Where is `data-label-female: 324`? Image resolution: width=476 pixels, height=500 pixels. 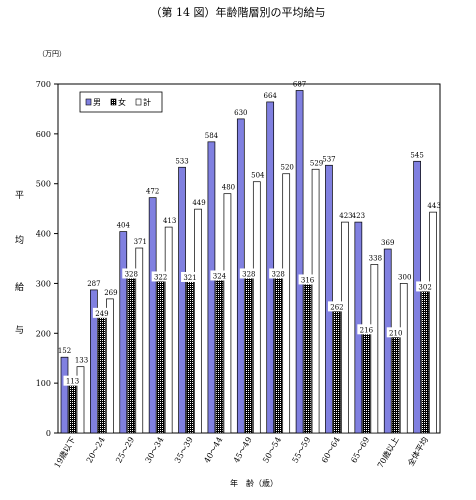 data-label-female: 324 is located at coordinates (220, 276).